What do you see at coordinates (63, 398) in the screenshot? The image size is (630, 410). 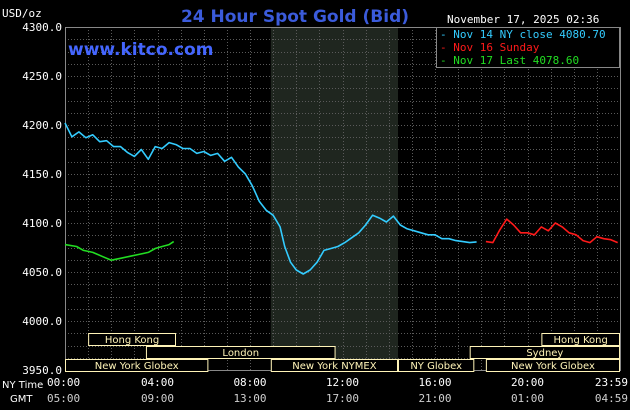 I see `x-tick-label-gmt: 05:00` at bounding box center [63, 398].